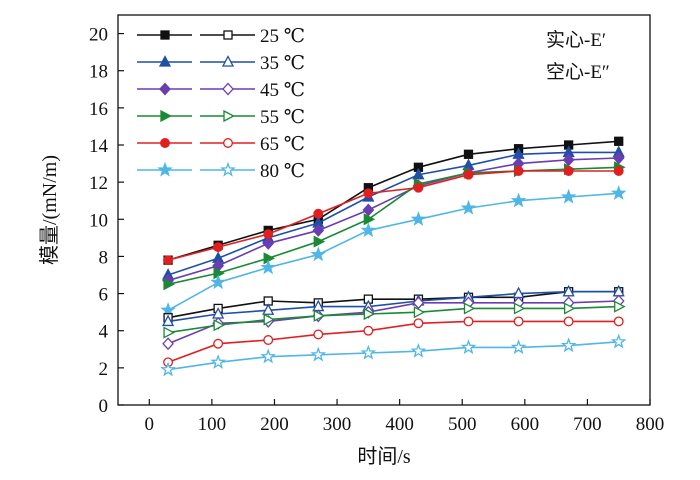  Describe the element at coordinates (337, 424) in the screenshot. I see `x-tick-label: 300` at that location.